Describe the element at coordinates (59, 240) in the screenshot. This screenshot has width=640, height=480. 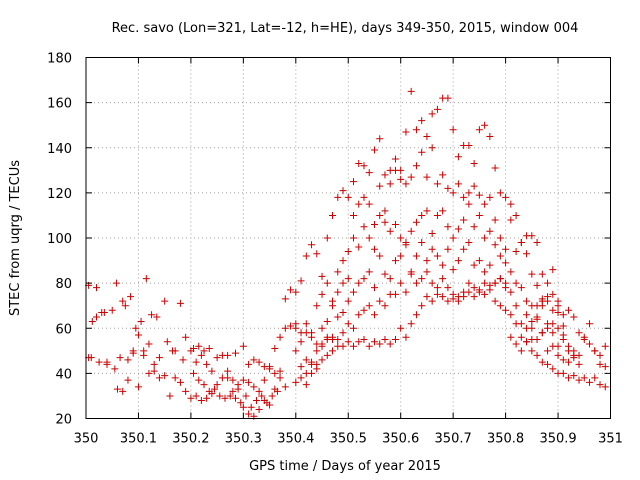
I see `y-tick-labels: 20 40 60 80 100 120 140 160 180` at that location.